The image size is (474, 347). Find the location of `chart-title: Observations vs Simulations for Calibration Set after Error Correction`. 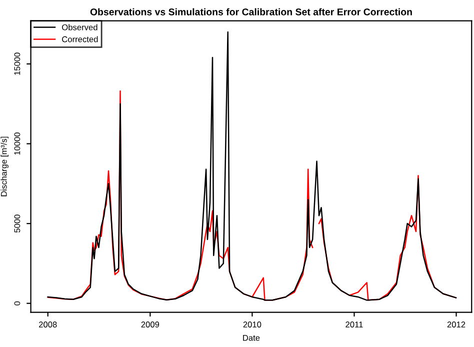

chart-title: Observations vs Simulations for Calibration Set after Error Correction is located at coordinates (251, 12).